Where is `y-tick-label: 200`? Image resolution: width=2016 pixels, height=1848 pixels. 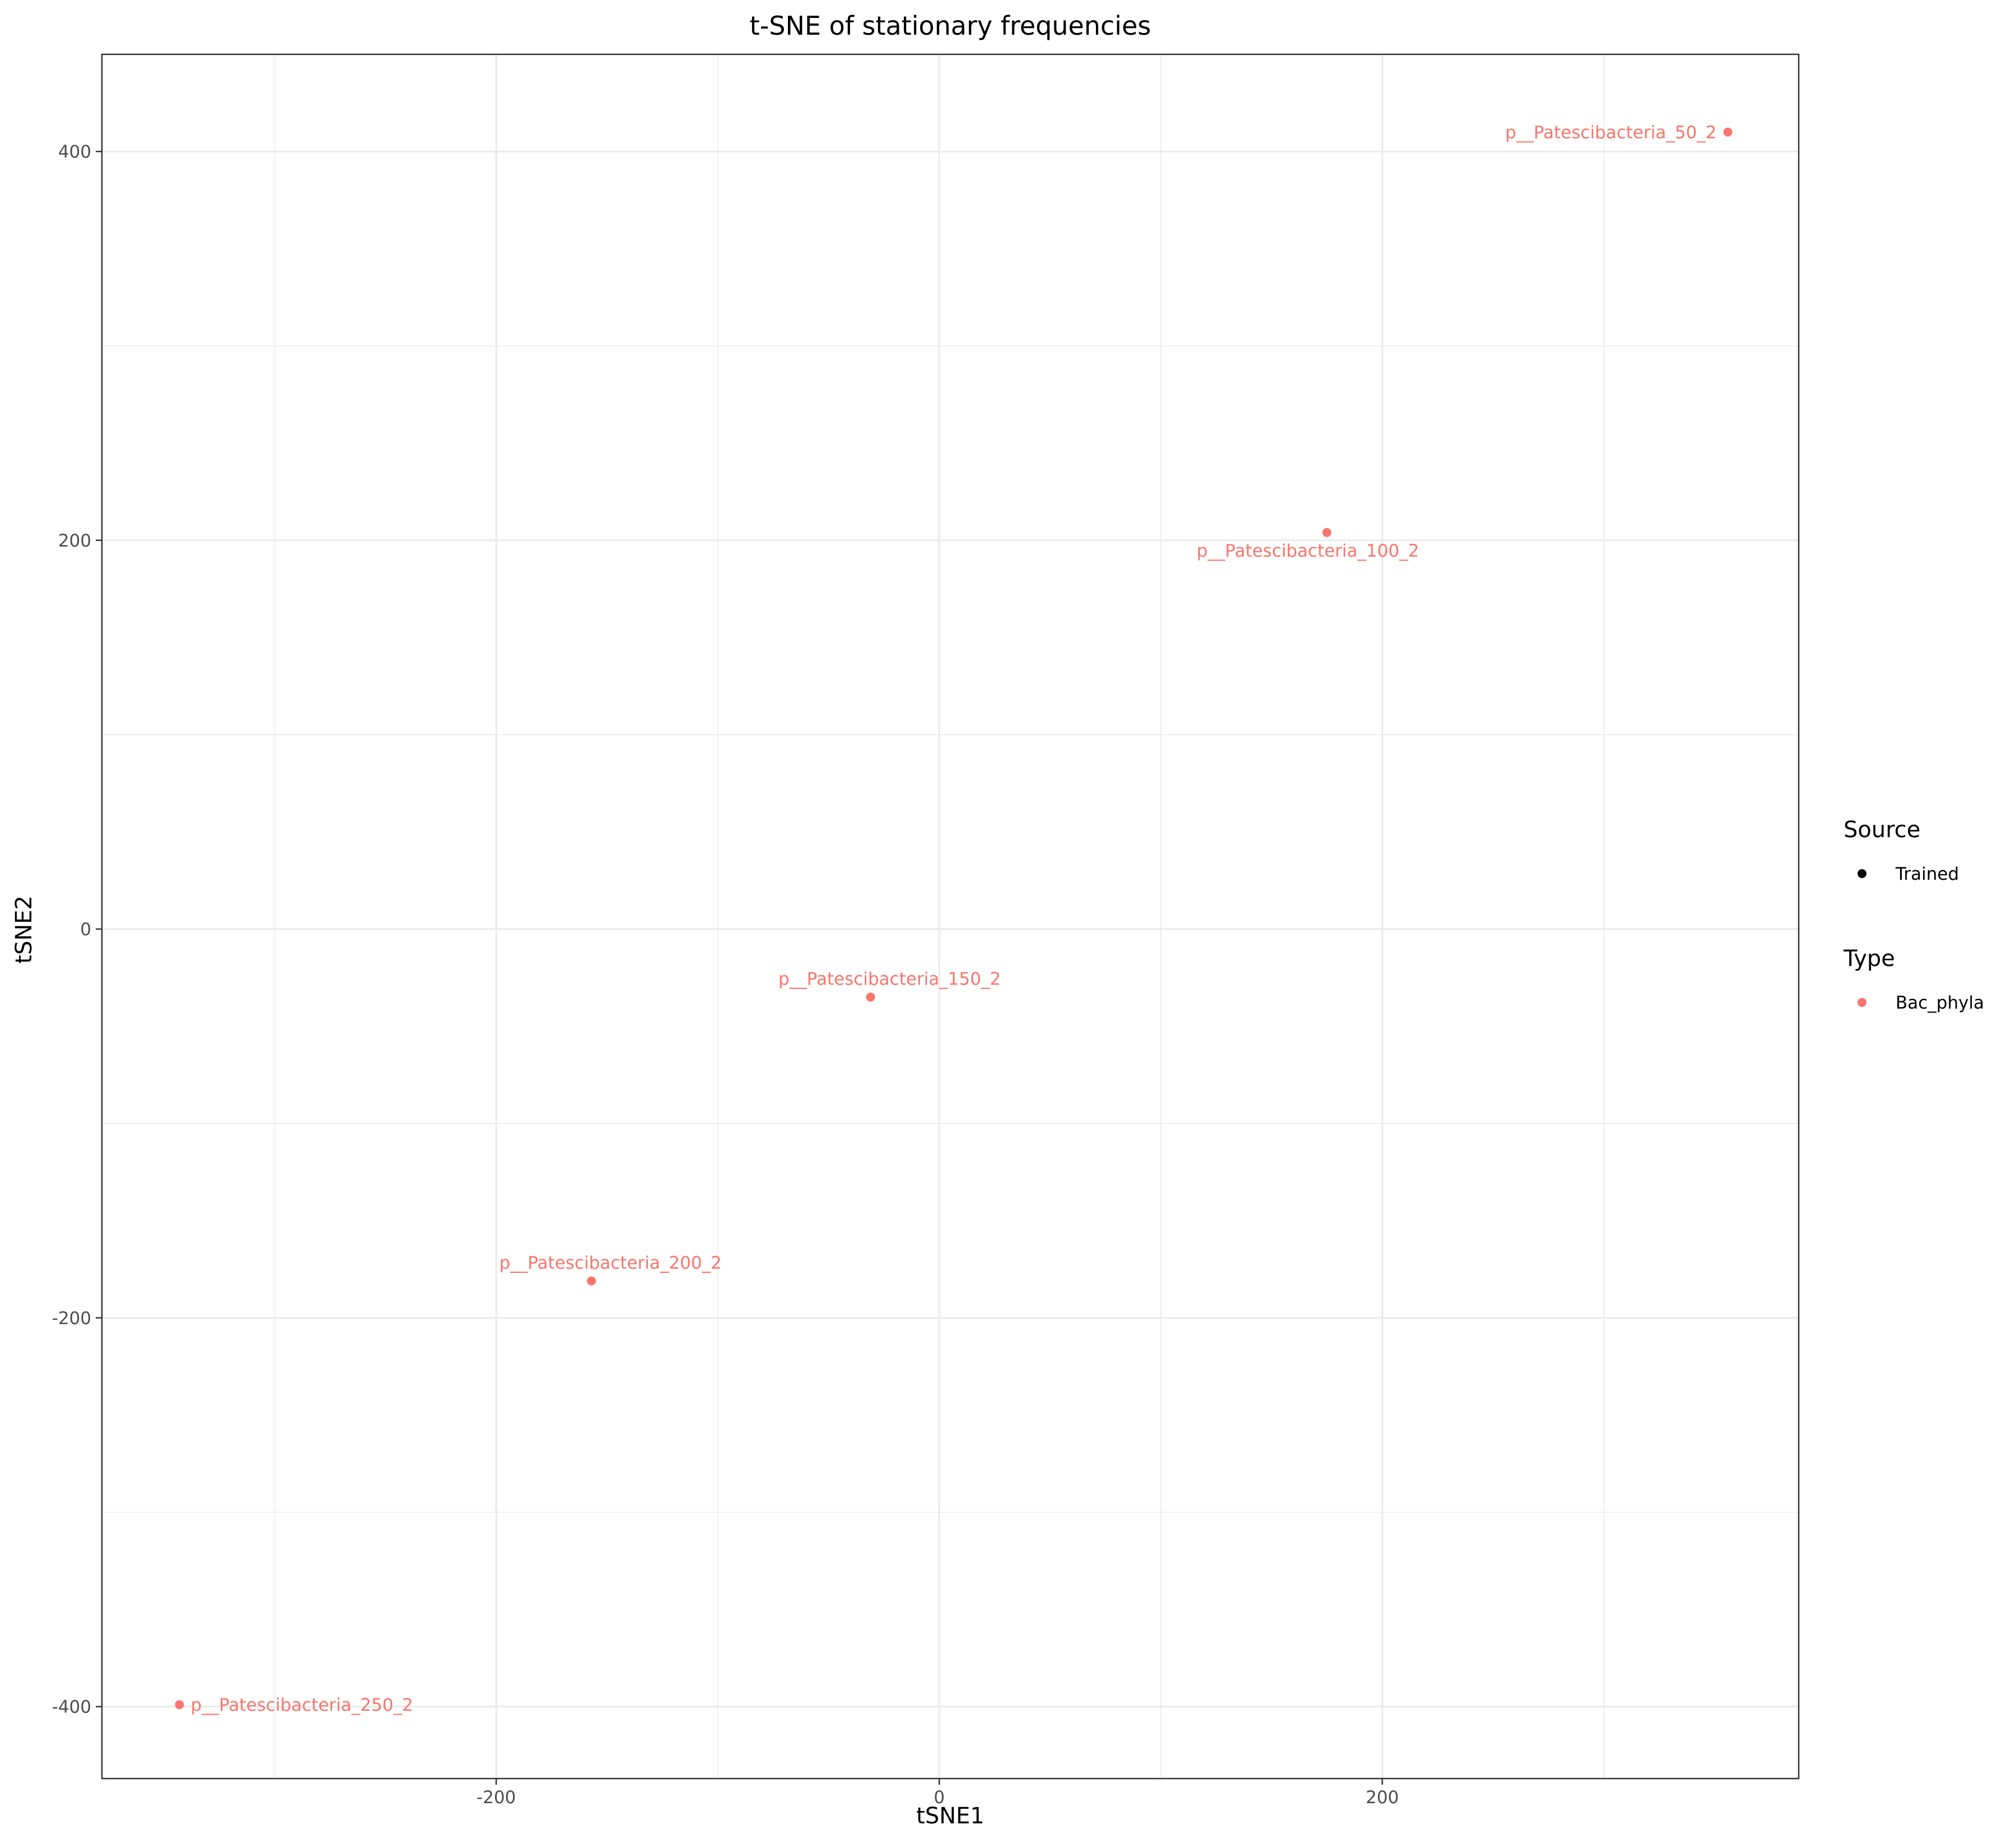 y-tick-label: 200 is located at coordinates (75, 541).